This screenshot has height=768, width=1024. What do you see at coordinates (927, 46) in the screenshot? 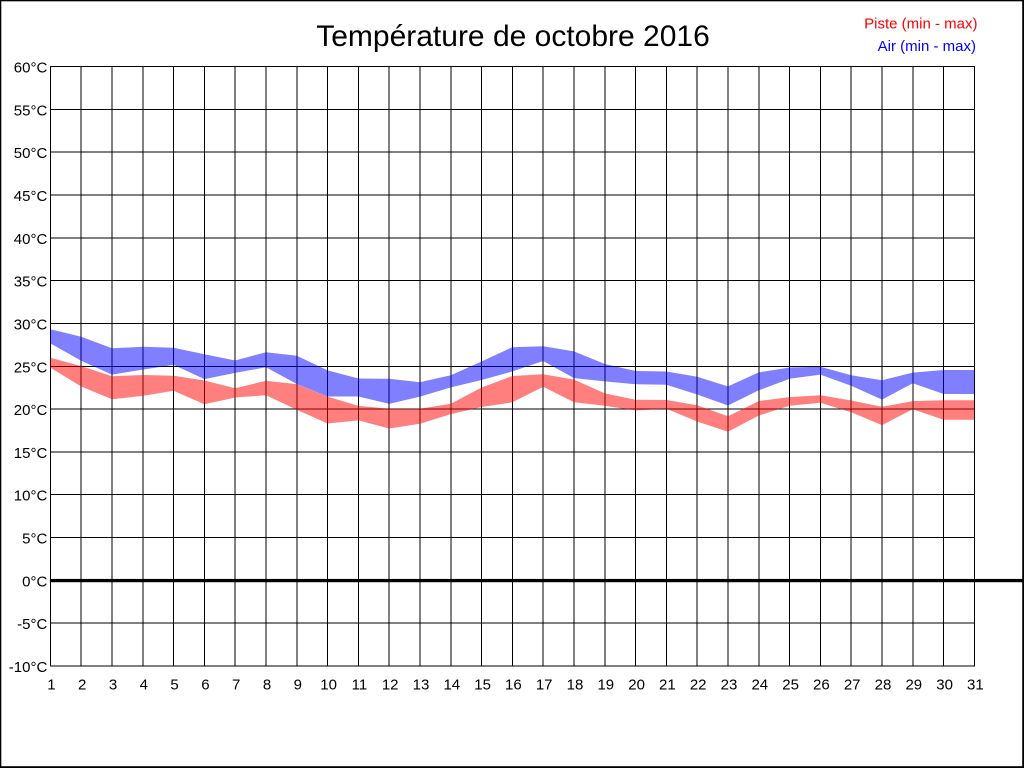
I see `svg-text: Air (min - max)` at bounding box center [927, 46].